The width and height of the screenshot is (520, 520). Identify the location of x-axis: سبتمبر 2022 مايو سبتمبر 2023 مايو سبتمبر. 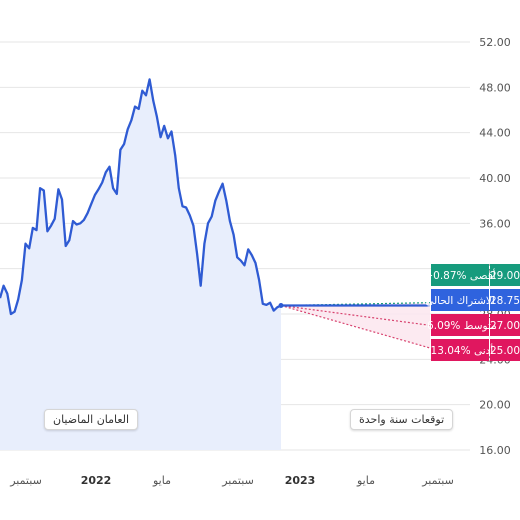
(231, 480).